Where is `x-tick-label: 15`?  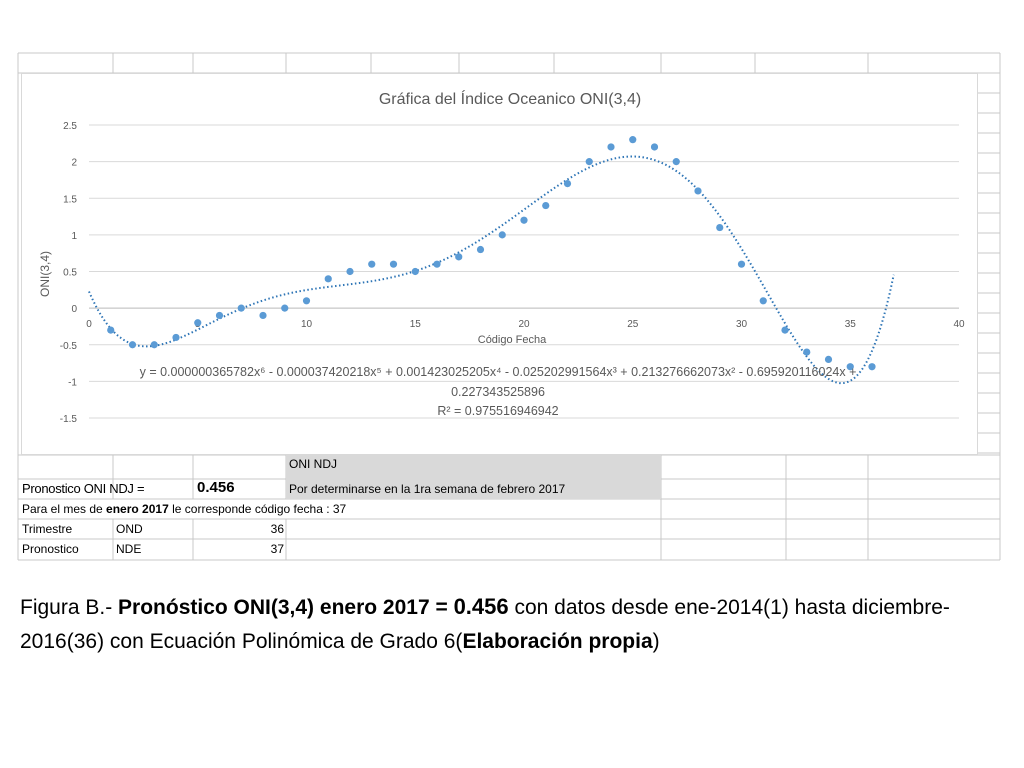 x-tick-label: 15 is located at coordinates (416, 324).